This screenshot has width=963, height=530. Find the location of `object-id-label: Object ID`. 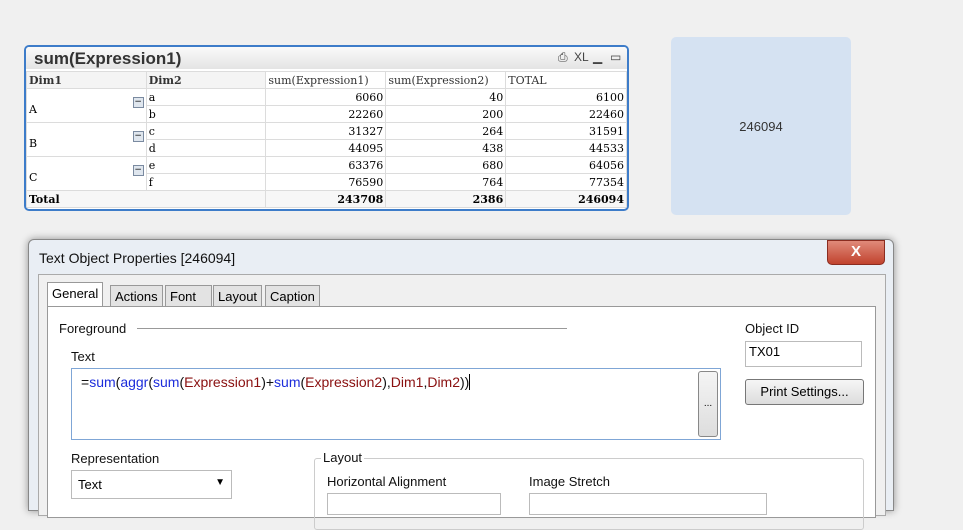

object-id-label: Object ID is located at coordinates (772, 328).